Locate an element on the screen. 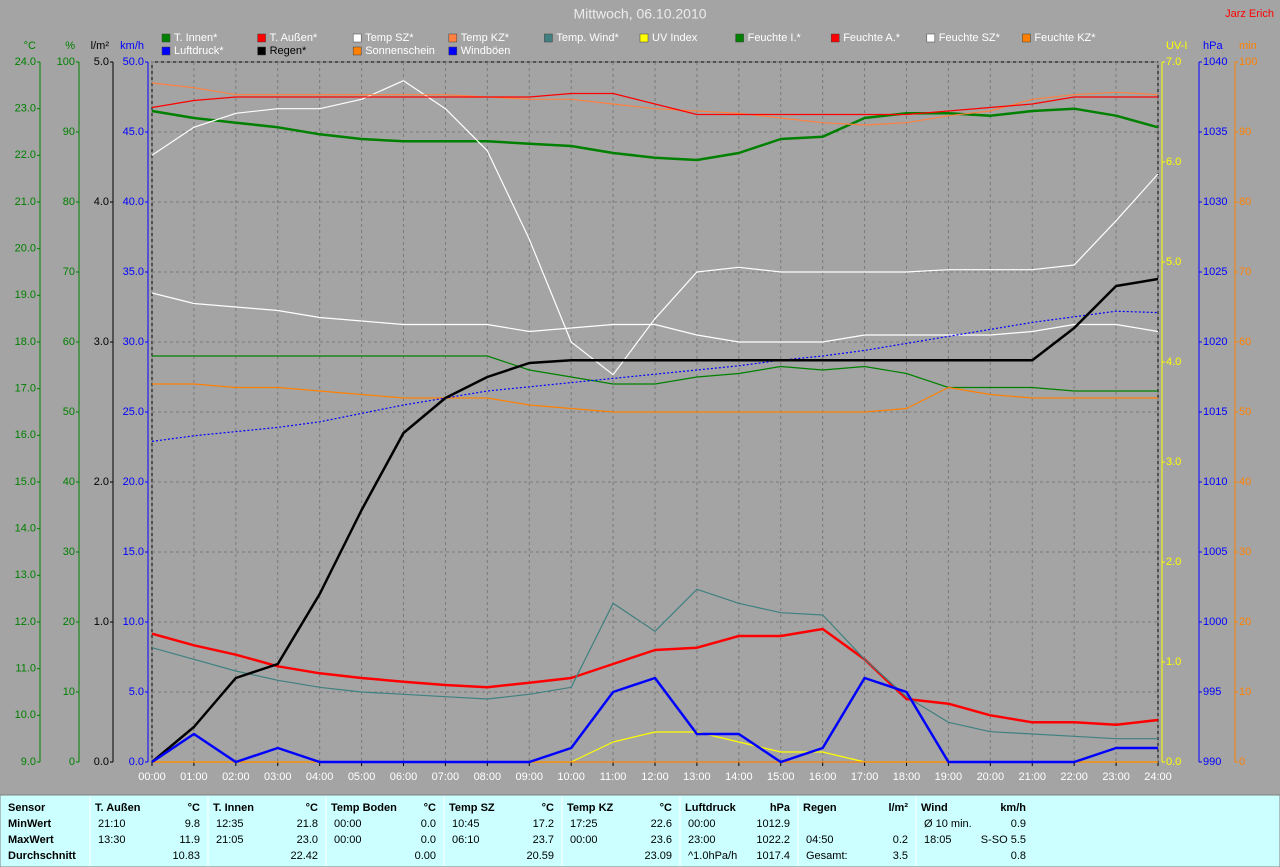 The image size is (1280, 867). cell-time: 04:50 is located at coordinates (820, 840).